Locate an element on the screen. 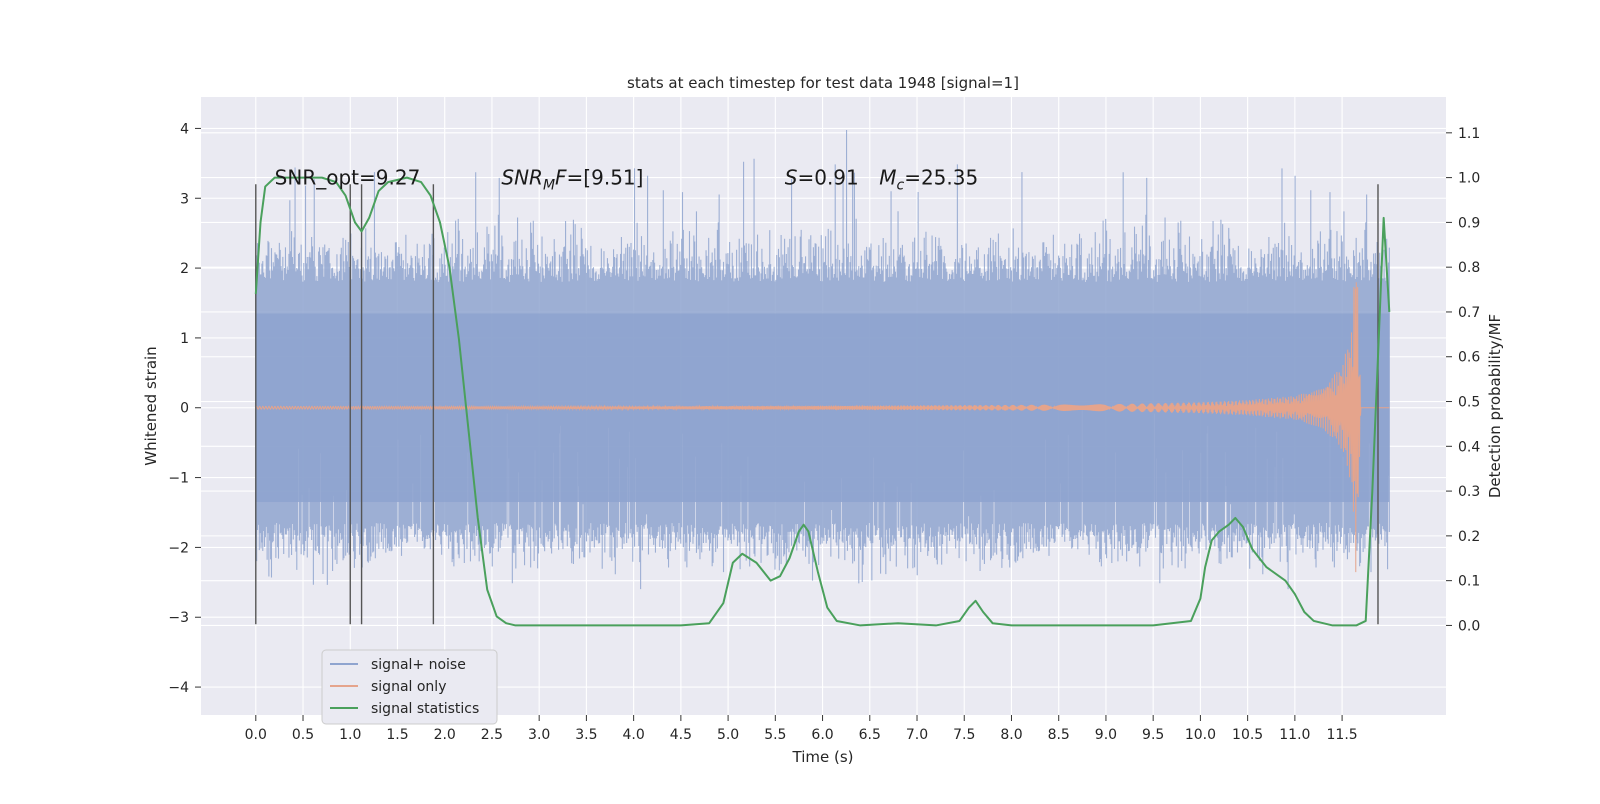  x-tick-label: 2.0 is located at coordinates (445, 735).